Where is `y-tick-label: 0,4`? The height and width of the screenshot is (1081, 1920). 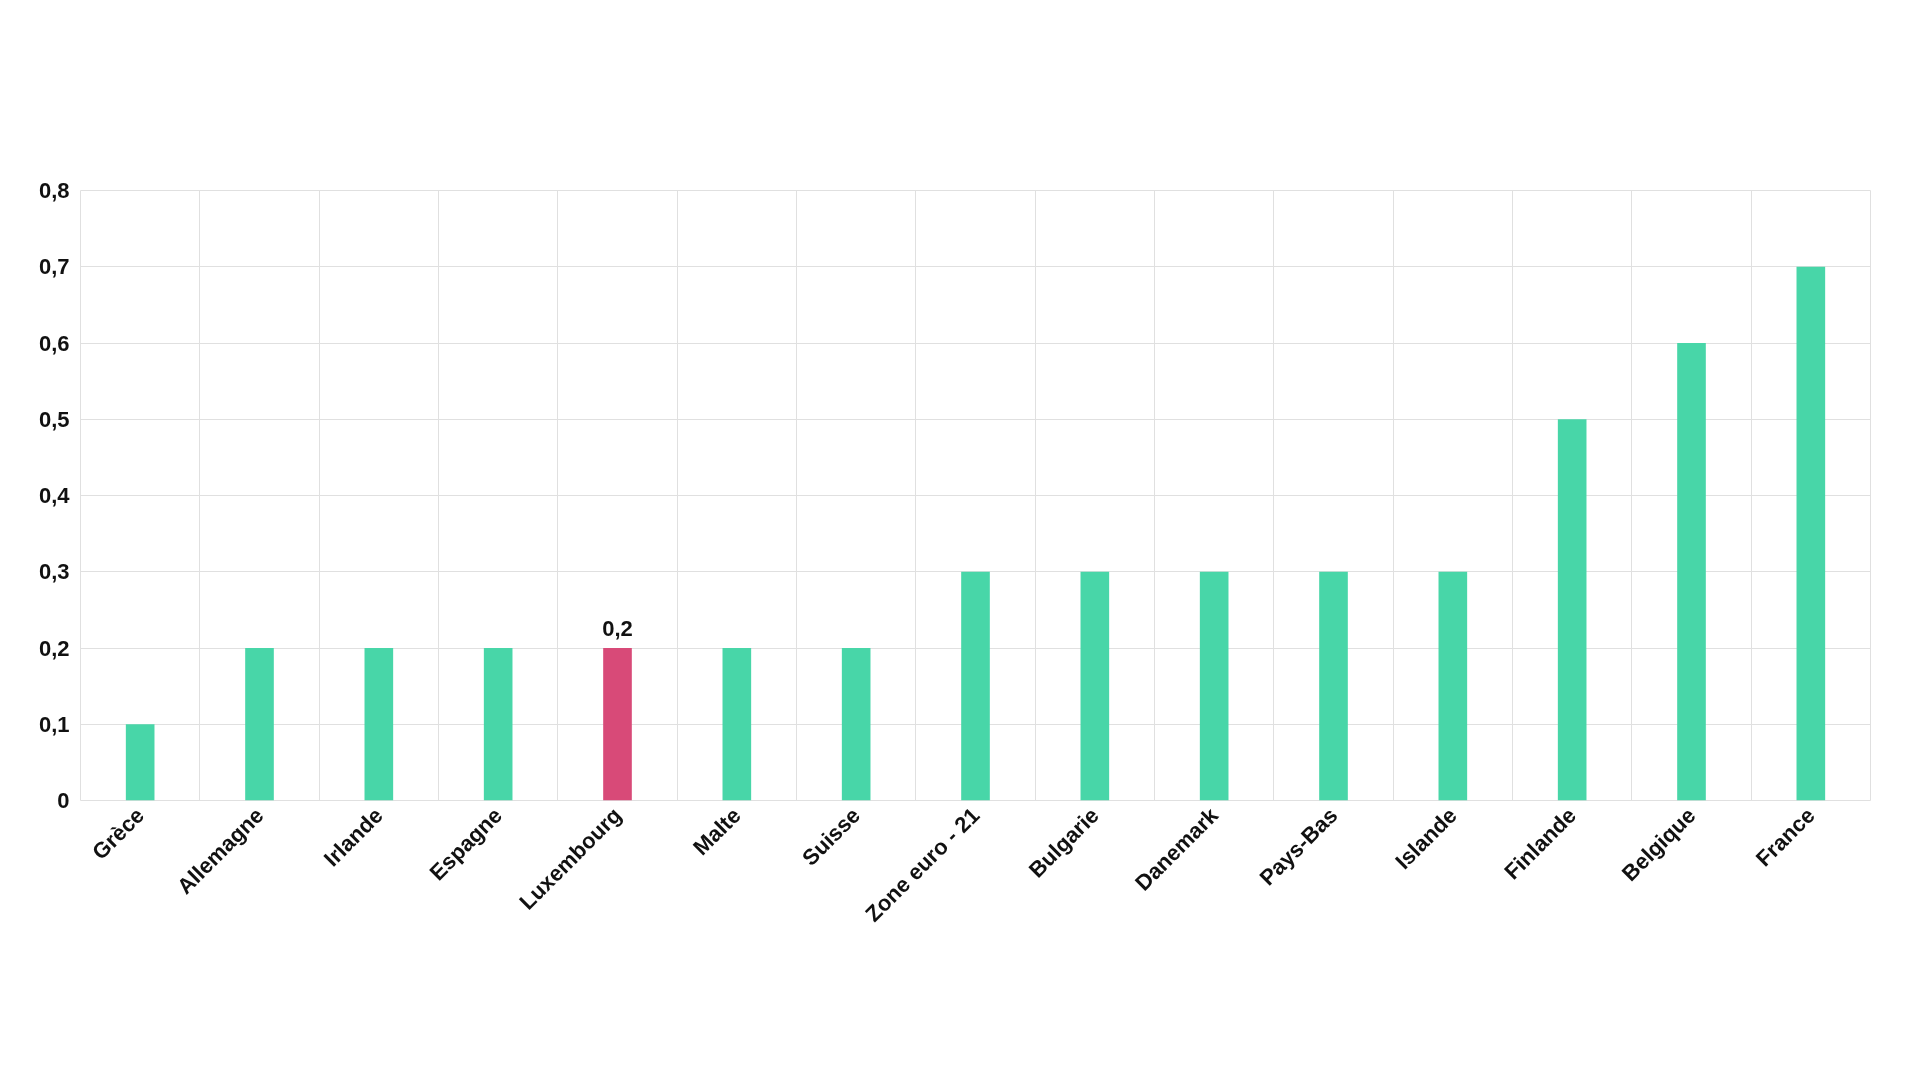 y-tick-label: 0,4 is located at coordinates (54, 495).